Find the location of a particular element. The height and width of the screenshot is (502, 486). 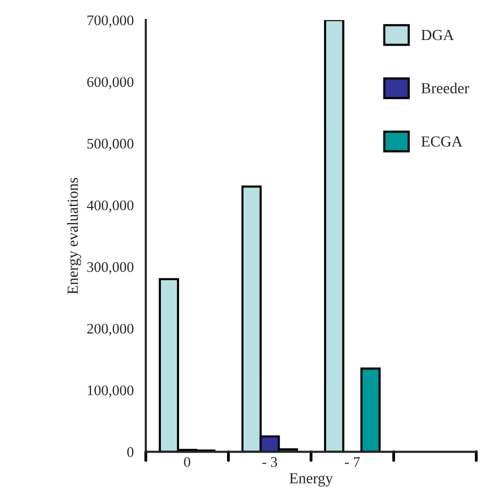

y-tick-label: 0 is located at coordinates (130, 452).